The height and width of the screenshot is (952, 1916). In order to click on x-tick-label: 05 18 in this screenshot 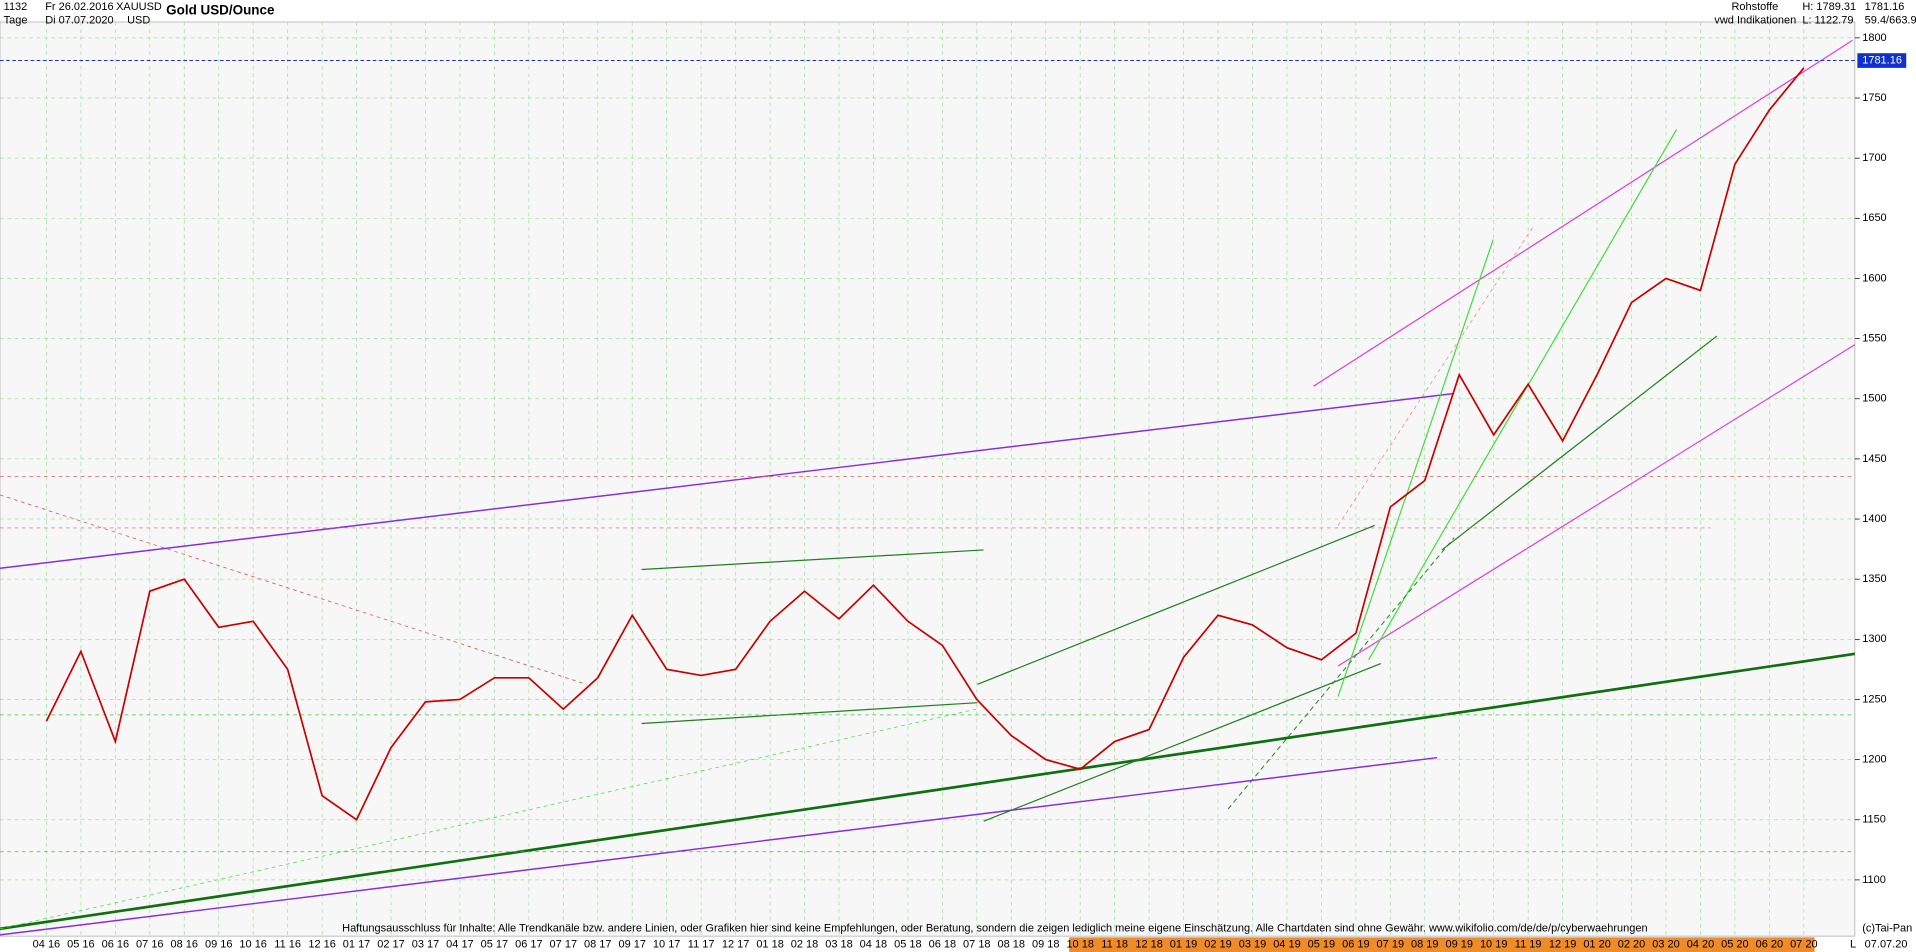, I will do `click(907, 945)`.